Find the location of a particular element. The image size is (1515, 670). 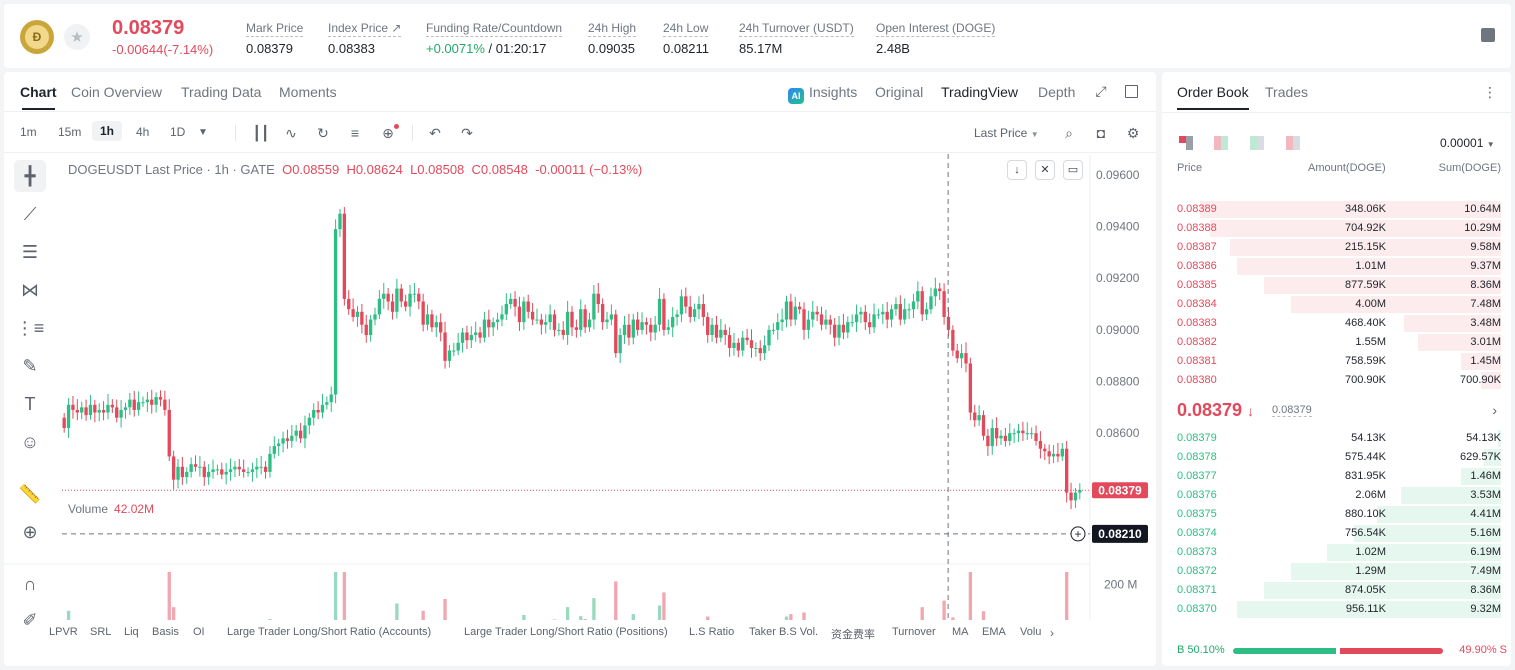

tab-depth: Depth is located at coordinates (1057, 92).